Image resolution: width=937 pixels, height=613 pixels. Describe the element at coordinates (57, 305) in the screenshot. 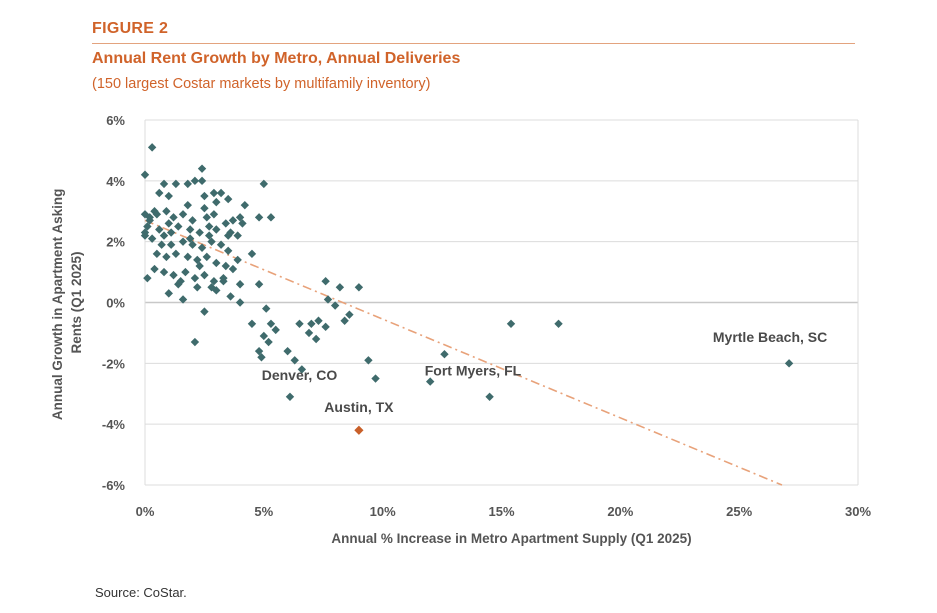

I see `y-axis-title-line-1: Annual Growth in Apartment Asking` at that location.